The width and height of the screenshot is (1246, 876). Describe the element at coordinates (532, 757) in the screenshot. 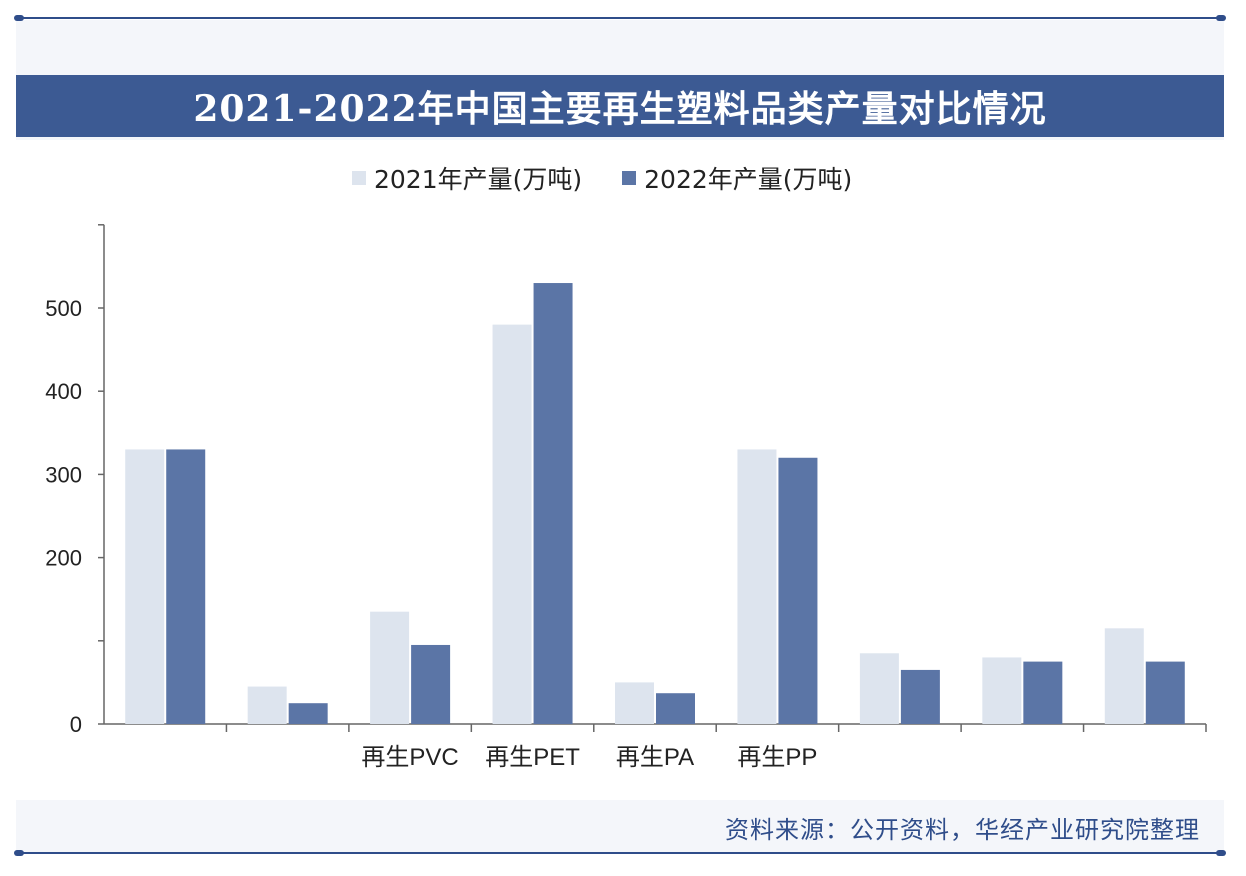

I see `x-category-label: 再生PET` at that location.